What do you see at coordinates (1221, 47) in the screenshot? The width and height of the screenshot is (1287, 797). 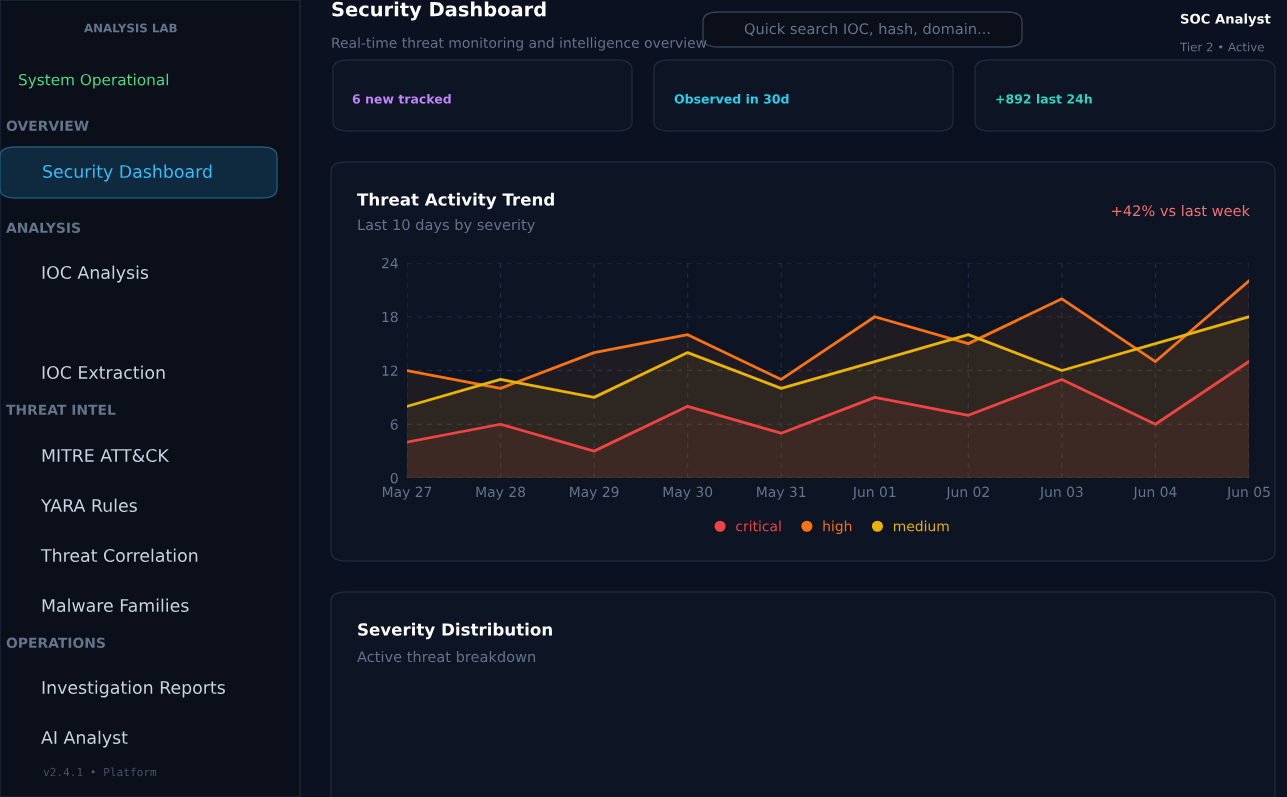 I see `text: Tier 2 • Active` at bounding box center [1221, 47].